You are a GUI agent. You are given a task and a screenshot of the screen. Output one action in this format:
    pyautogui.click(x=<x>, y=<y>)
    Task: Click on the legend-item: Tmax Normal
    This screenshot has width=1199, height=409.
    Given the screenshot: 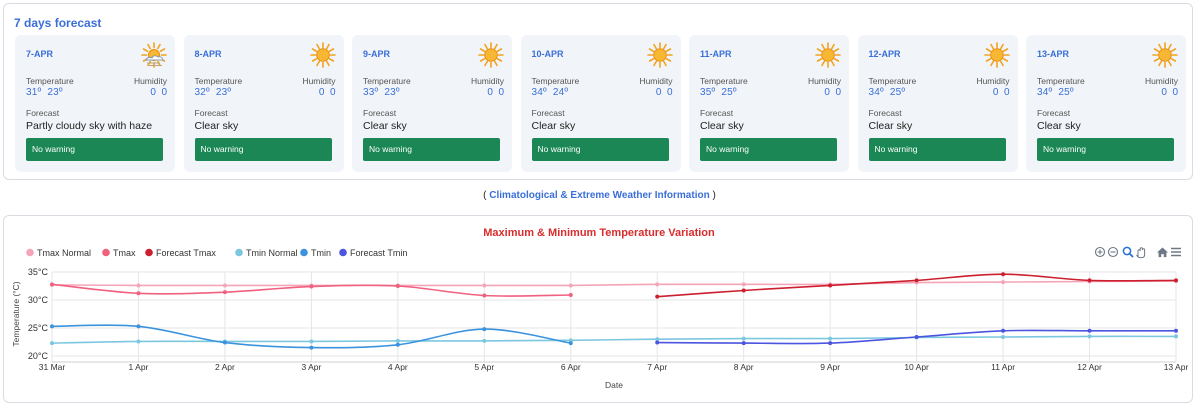 What is the action you would take?
    pyautogui.click(x=58, y=253)
    